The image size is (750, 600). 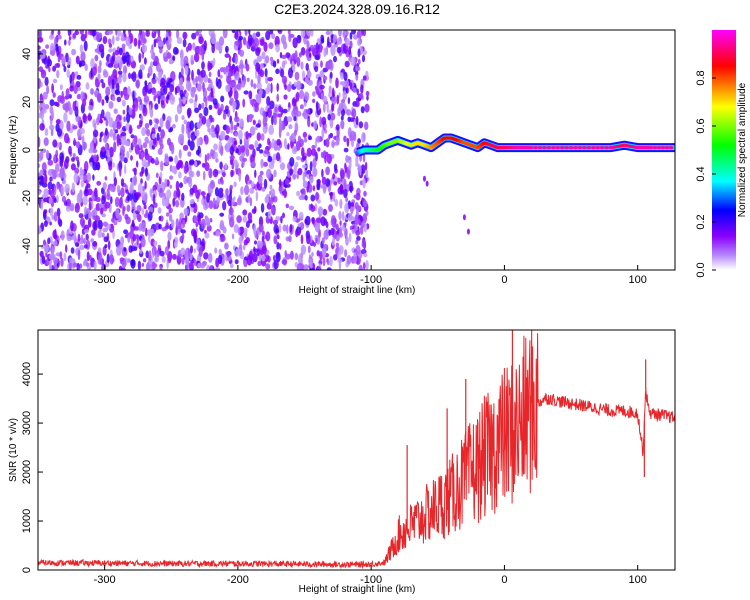 What do you see at coordinates (32, 151) in the screenshot?
I see `spectrogram-y-ticks: -40 -20 0 20 40` at bounding box center [32, 151].